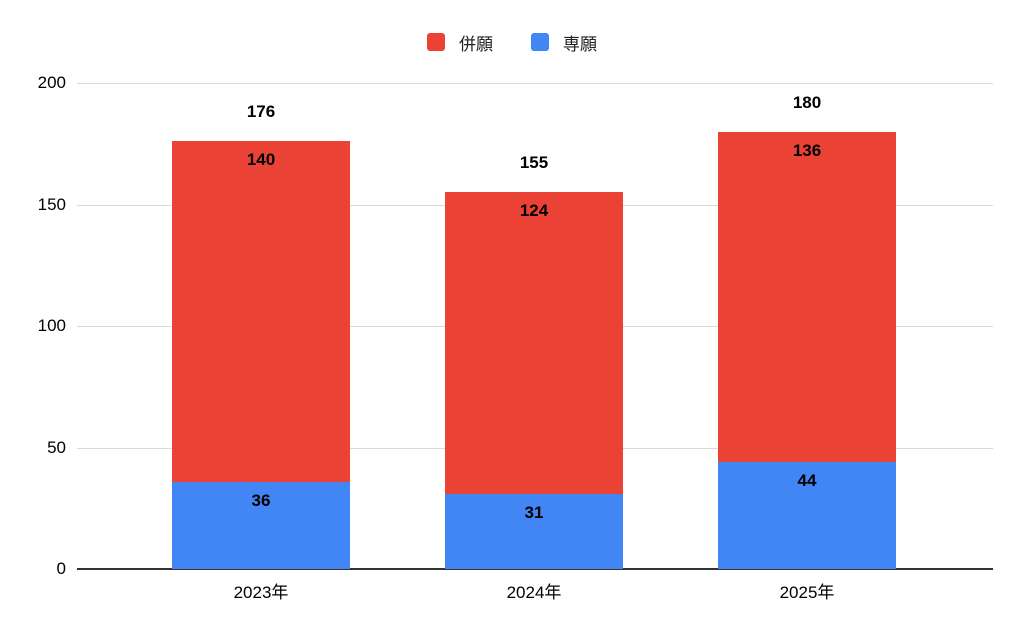 The image size is (1024, 633). I want to click on bar-segment-label: 36, so click(261, 500).